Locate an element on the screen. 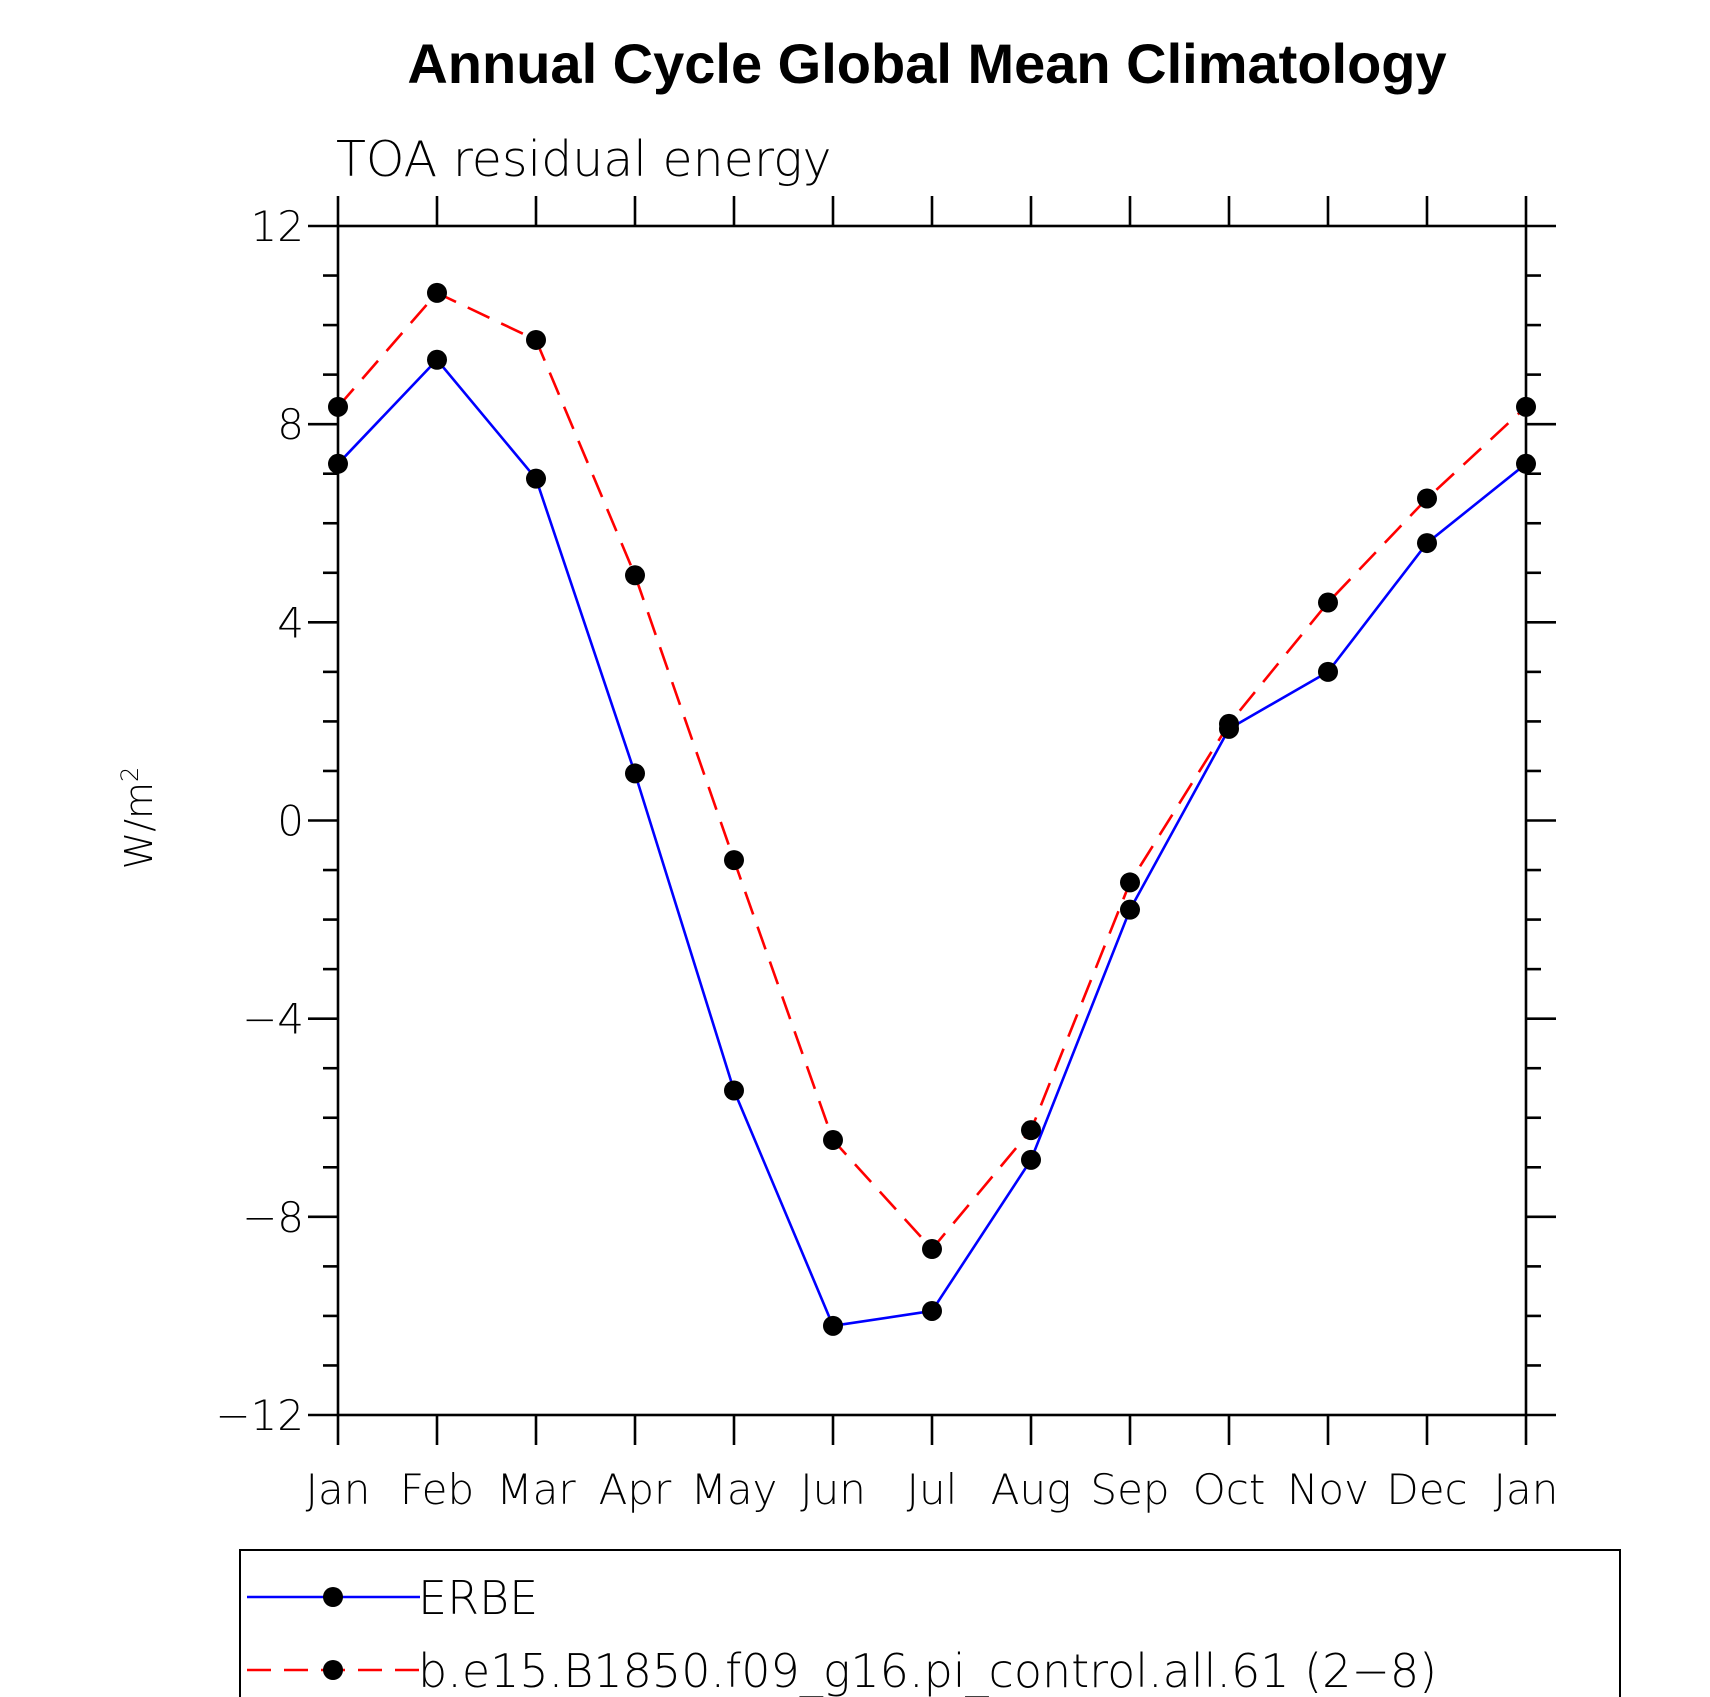  y-tick-label: −8 is located at coordinates (273, 1217).